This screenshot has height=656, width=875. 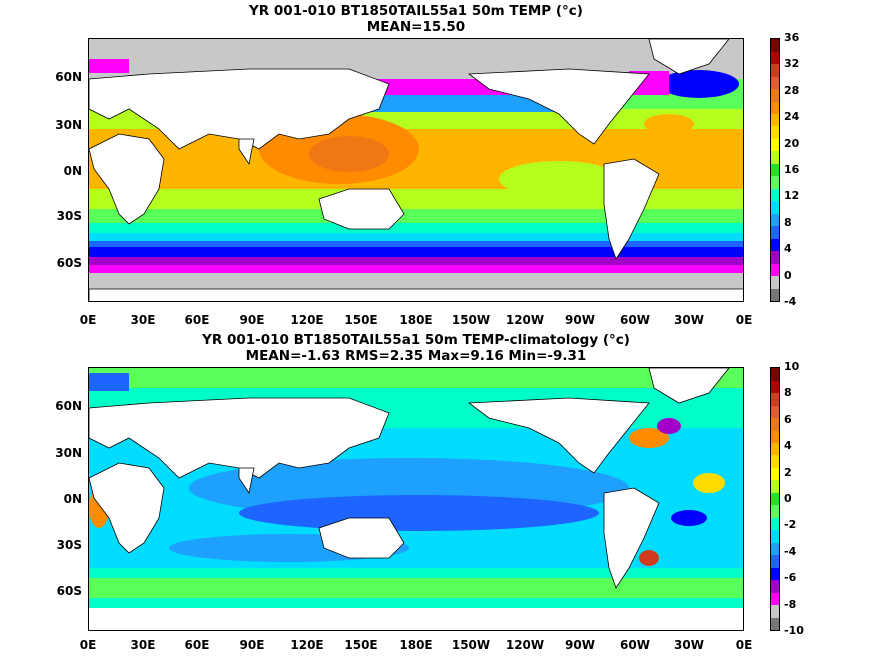 I want to click on colorbar-tick-label: -10, so click(x=794, y=630).